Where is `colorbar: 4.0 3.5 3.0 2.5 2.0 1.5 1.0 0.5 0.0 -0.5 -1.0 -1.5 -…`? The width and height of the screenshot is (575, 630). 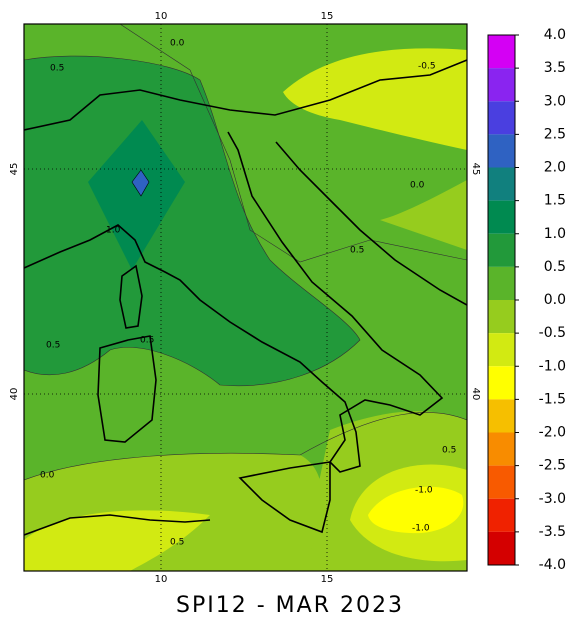
colorbar: 4.0 3.5 3.0 2.5 2.0 1.5 1.0 0.5 0.0 -0.5 -1.0 -1.5 -… is located at coordinates (526, 300).